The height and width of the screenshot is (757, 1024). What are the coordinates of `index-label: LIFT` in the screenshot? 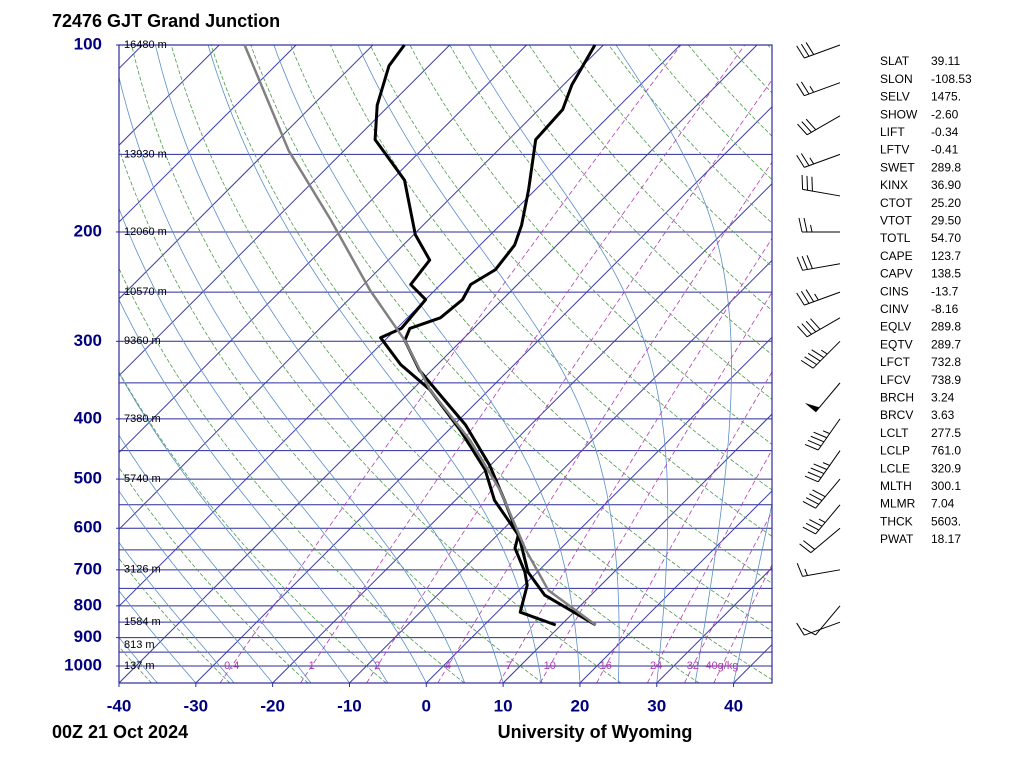 It's located at (892, 132).